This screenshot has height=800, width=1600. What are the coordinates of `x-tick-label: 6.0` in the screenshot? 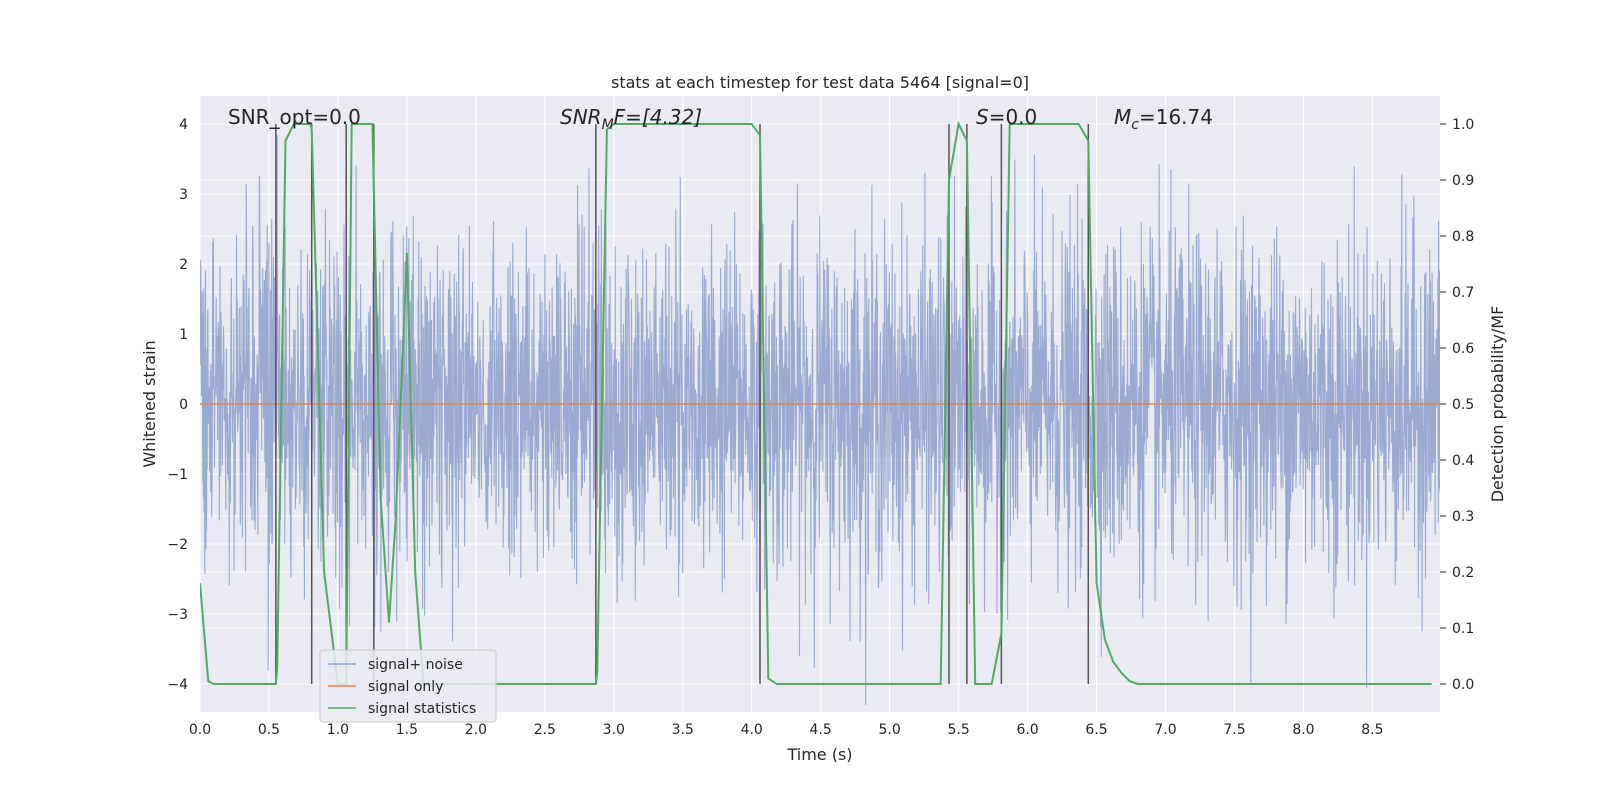 It's located at (1027, 730).